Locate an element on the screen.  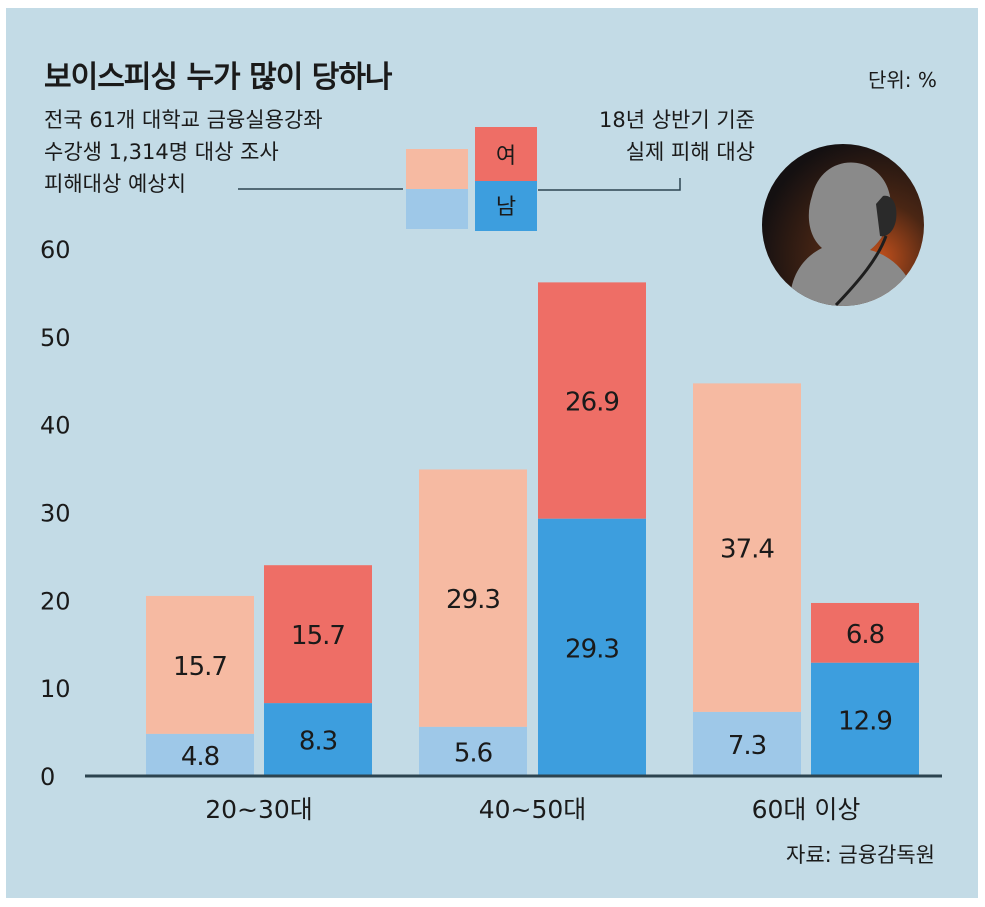
chart-title: 보이스피싱 누가 많이 당하나 is located at coordinates (218, 77).